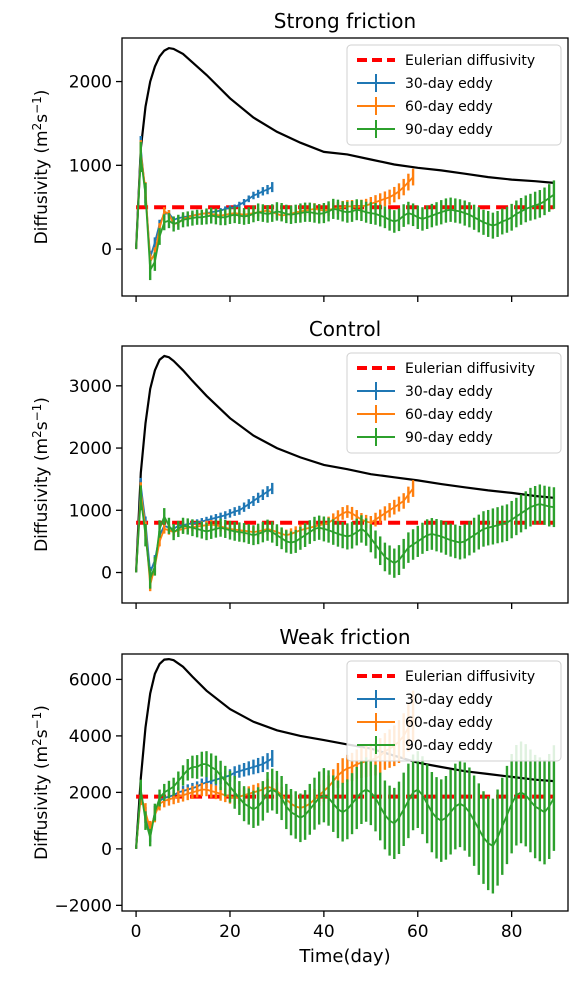 This screenshot has height=981, width=582. What do you see at coordinates (512, 932) in the screenshot?
I see `x-tick-label: 80` at bounding box center [512, 932].